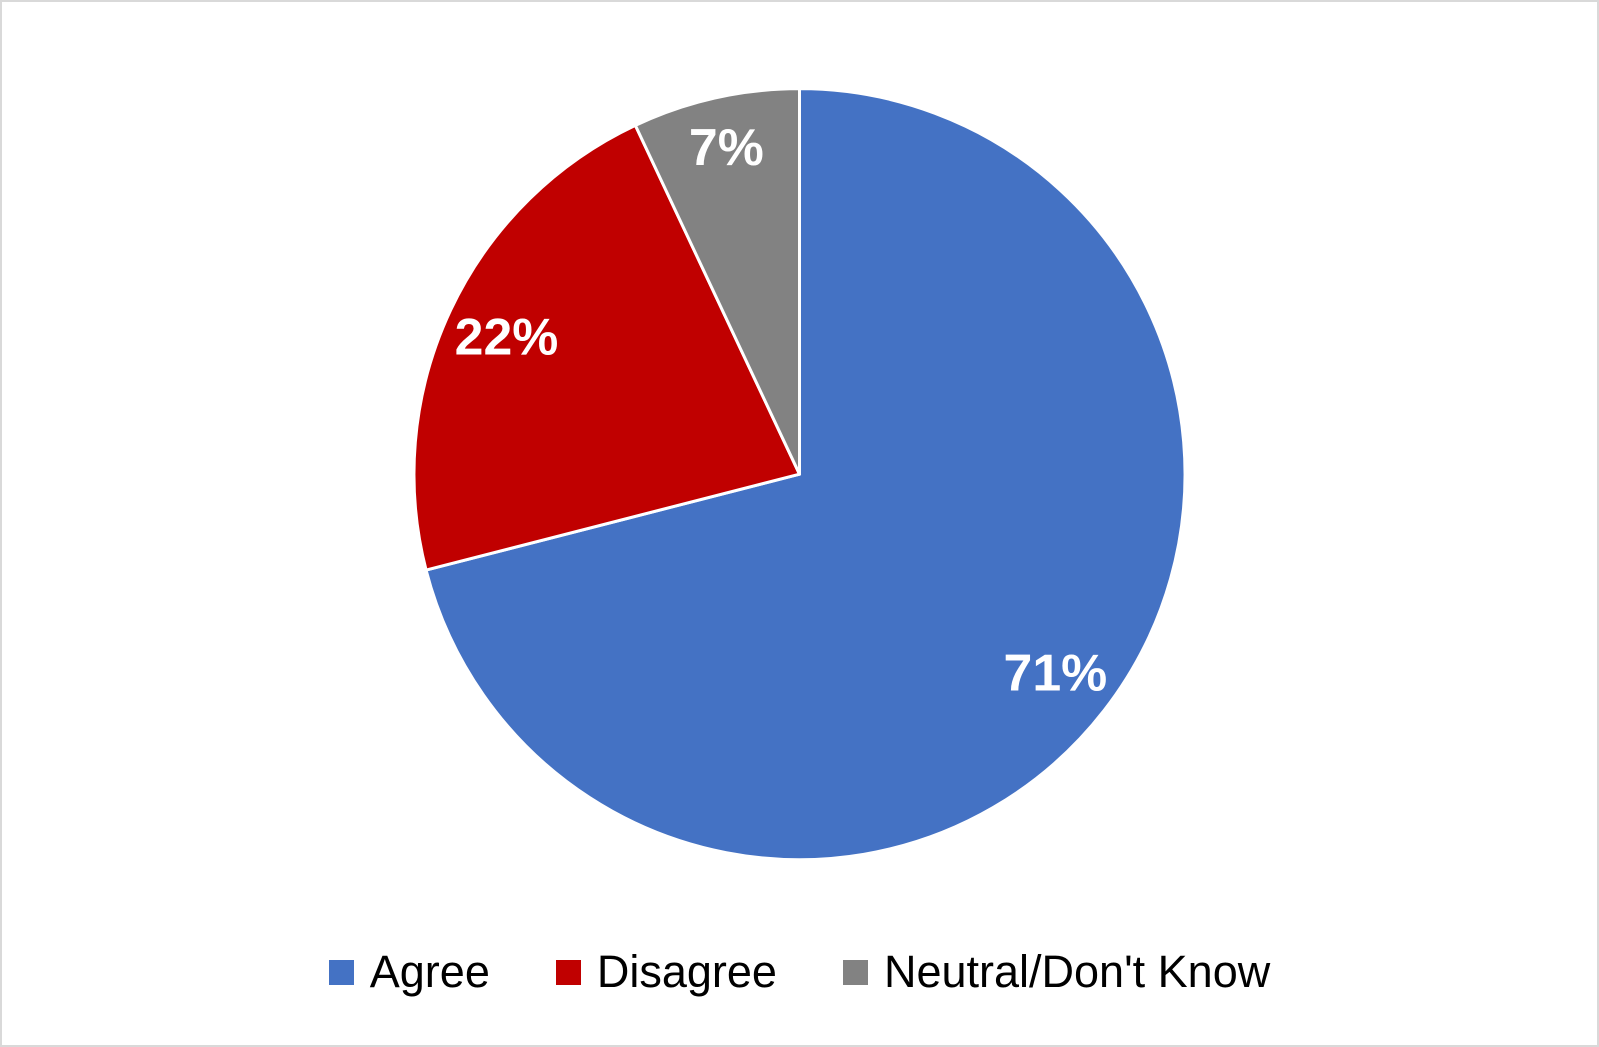 This screenshot has height=1047, width=1599. What do you see at coordinates (686, 971) in the screenshot?
I see `legend-label-disagree: Disagree` at bounding box center [686, 971].